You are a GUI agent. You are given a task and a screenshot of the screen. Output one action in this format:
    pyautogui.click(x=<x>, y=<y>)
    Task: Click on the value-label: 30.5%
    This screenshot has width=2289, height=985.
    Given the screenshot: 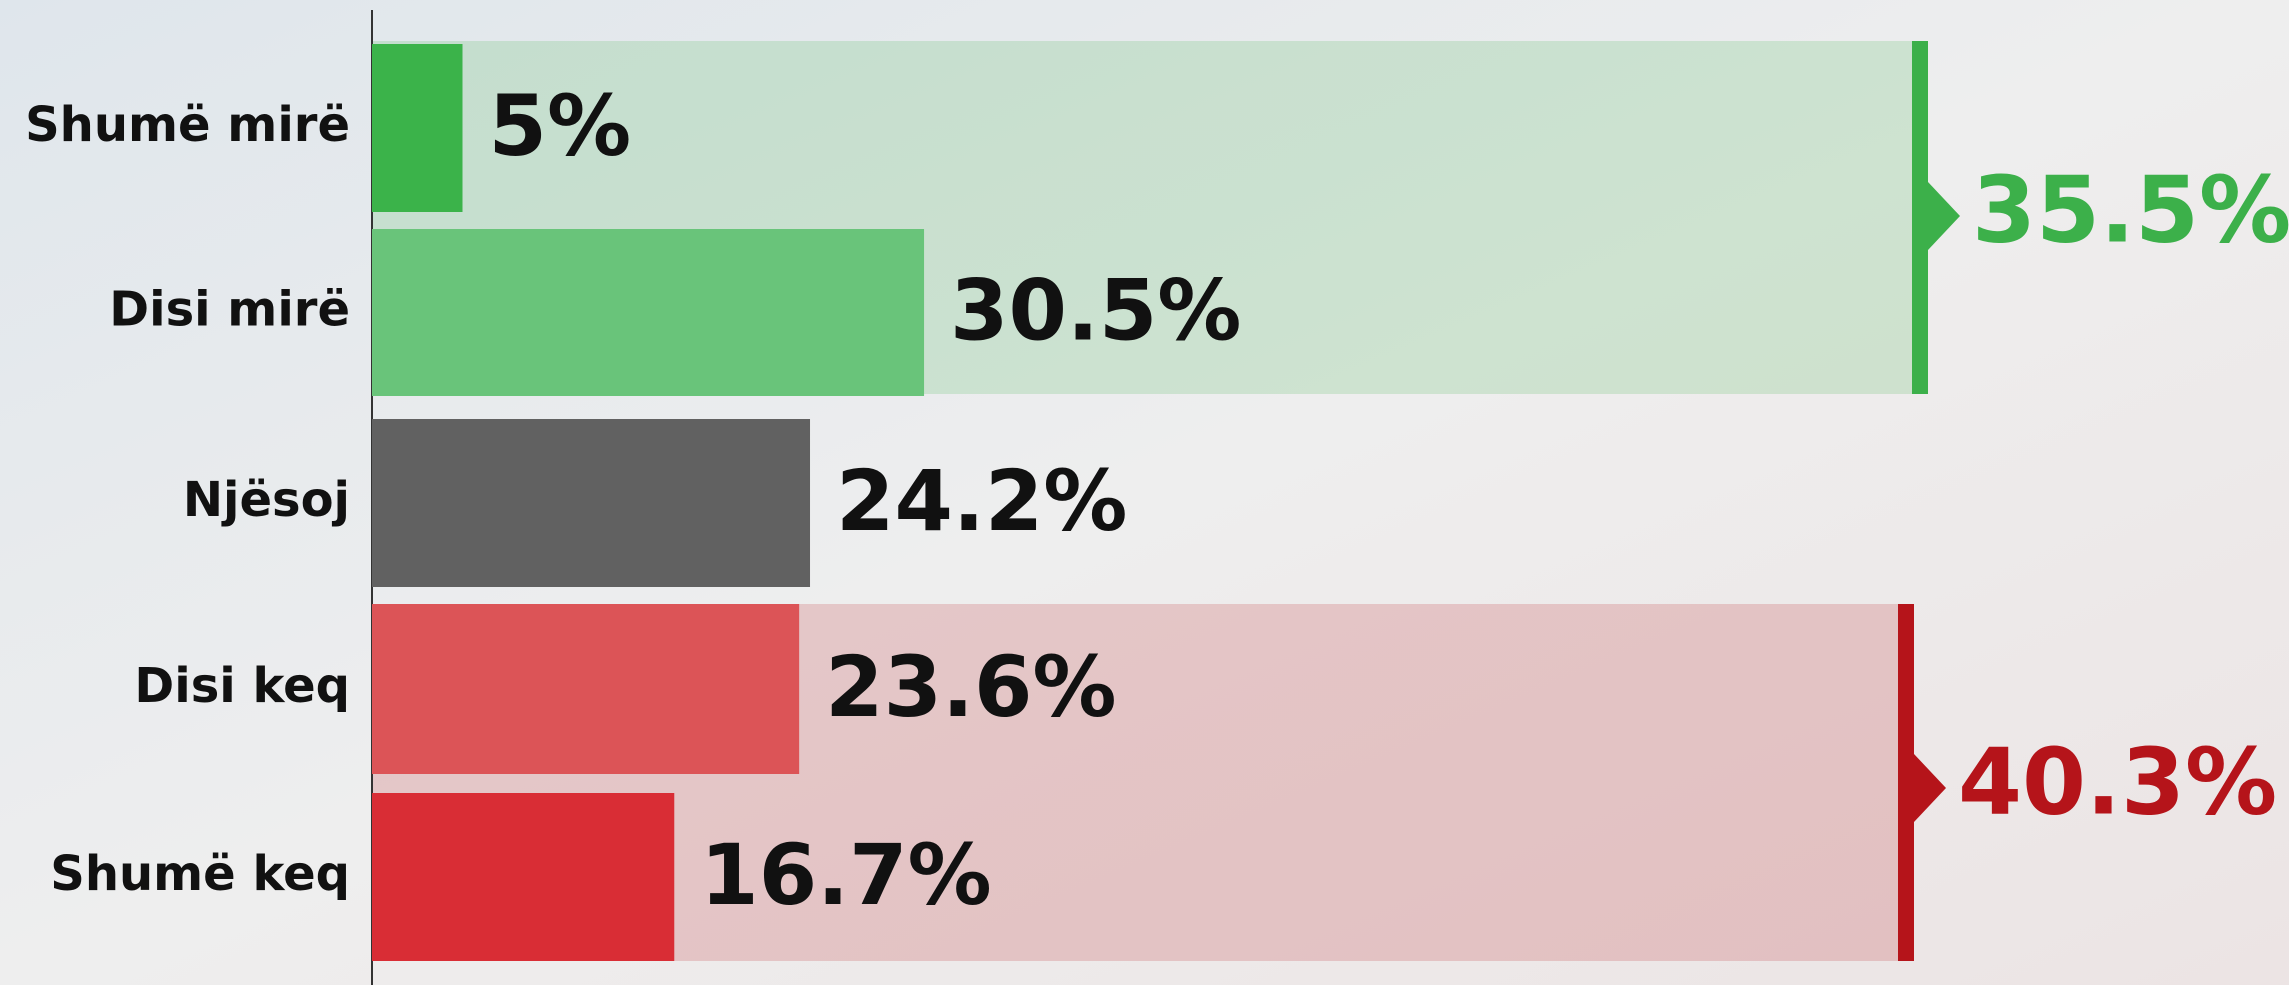 What is the action you would take?
    pyautogui.click(x=1095, y=310)
    